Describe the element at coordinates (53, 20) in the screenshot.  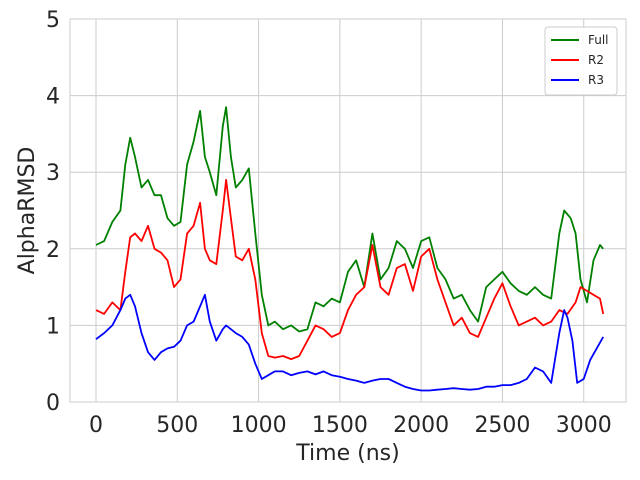
I see `y-tick-label: 5` at that location.